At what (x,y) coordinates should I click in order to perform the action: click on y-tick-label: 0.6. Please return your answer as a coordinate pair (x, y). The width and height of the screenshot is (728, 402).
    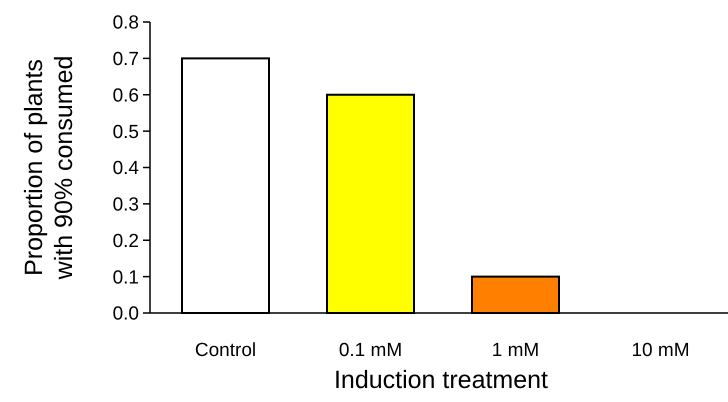
    Looking at the image, I should click on (125, 95).